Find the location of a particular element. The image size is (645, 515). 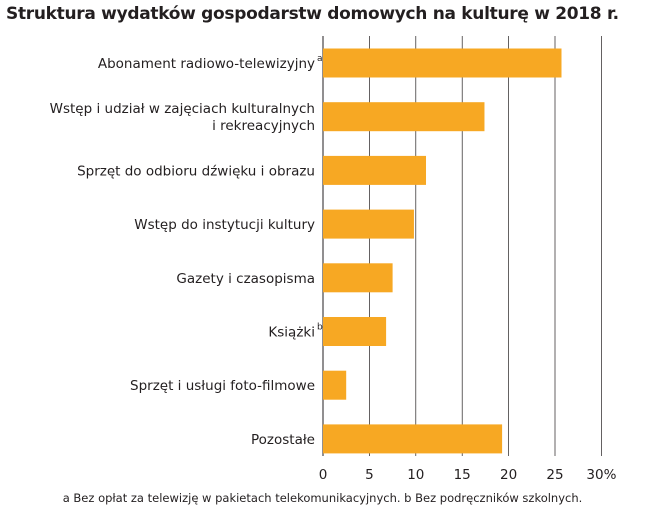

x-tick-label: 5 is located at coordinates (369, 475).